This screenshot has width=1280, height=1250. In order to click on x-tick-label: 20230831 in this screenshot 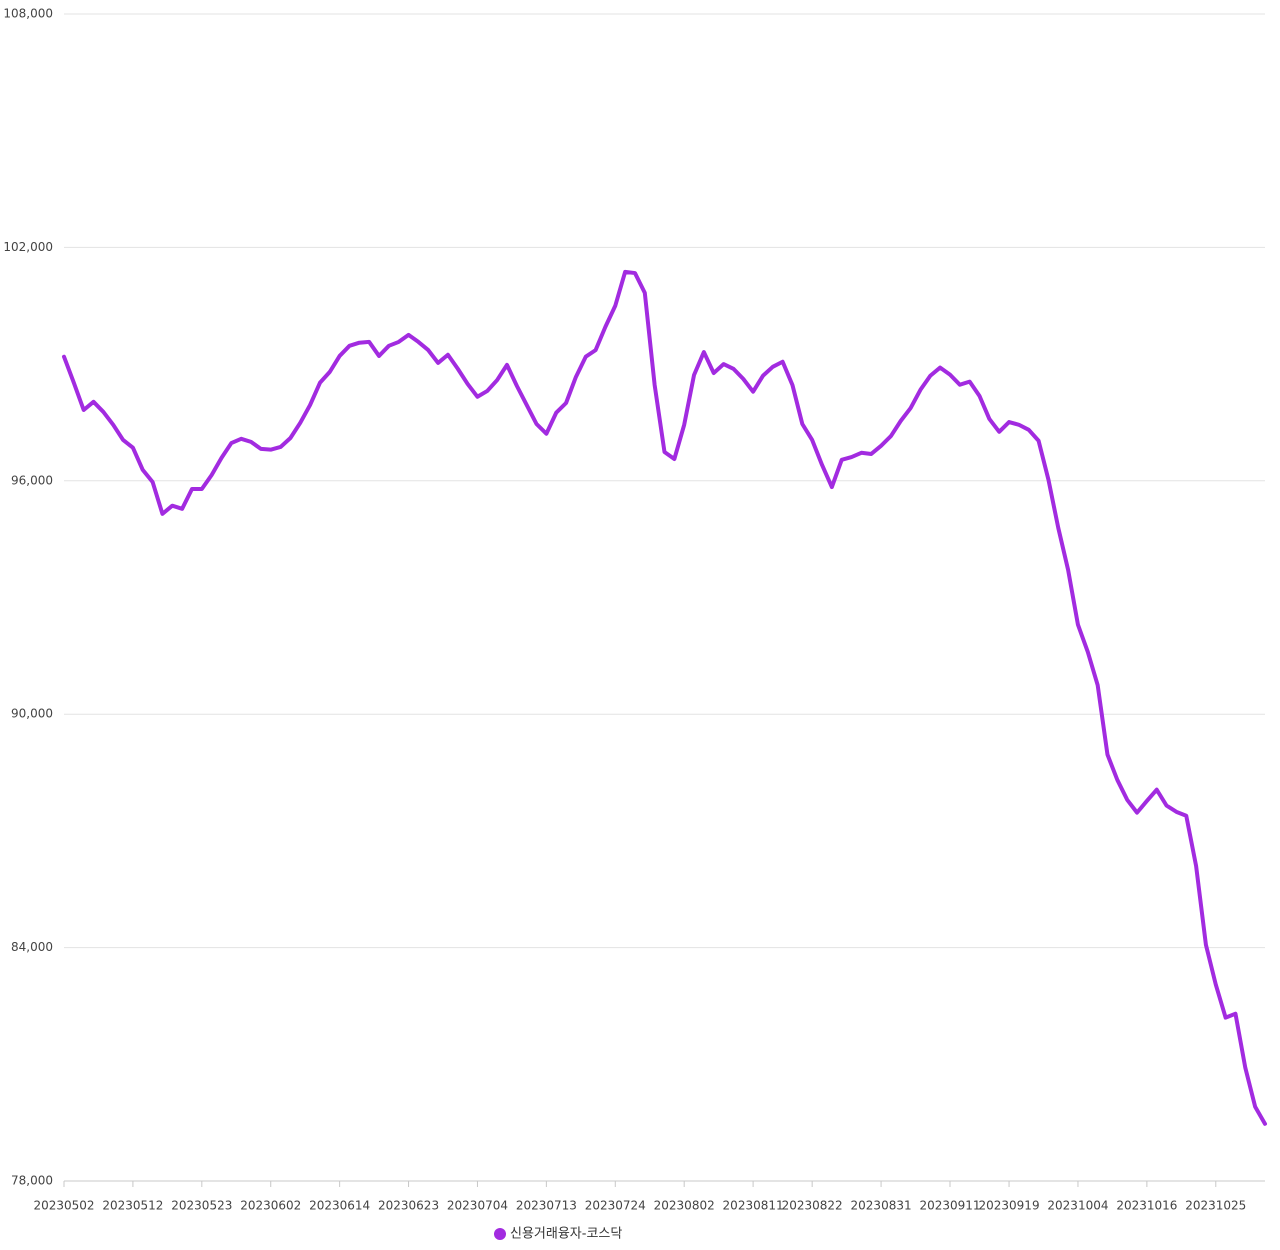, I will do `click(881, 1206)`.